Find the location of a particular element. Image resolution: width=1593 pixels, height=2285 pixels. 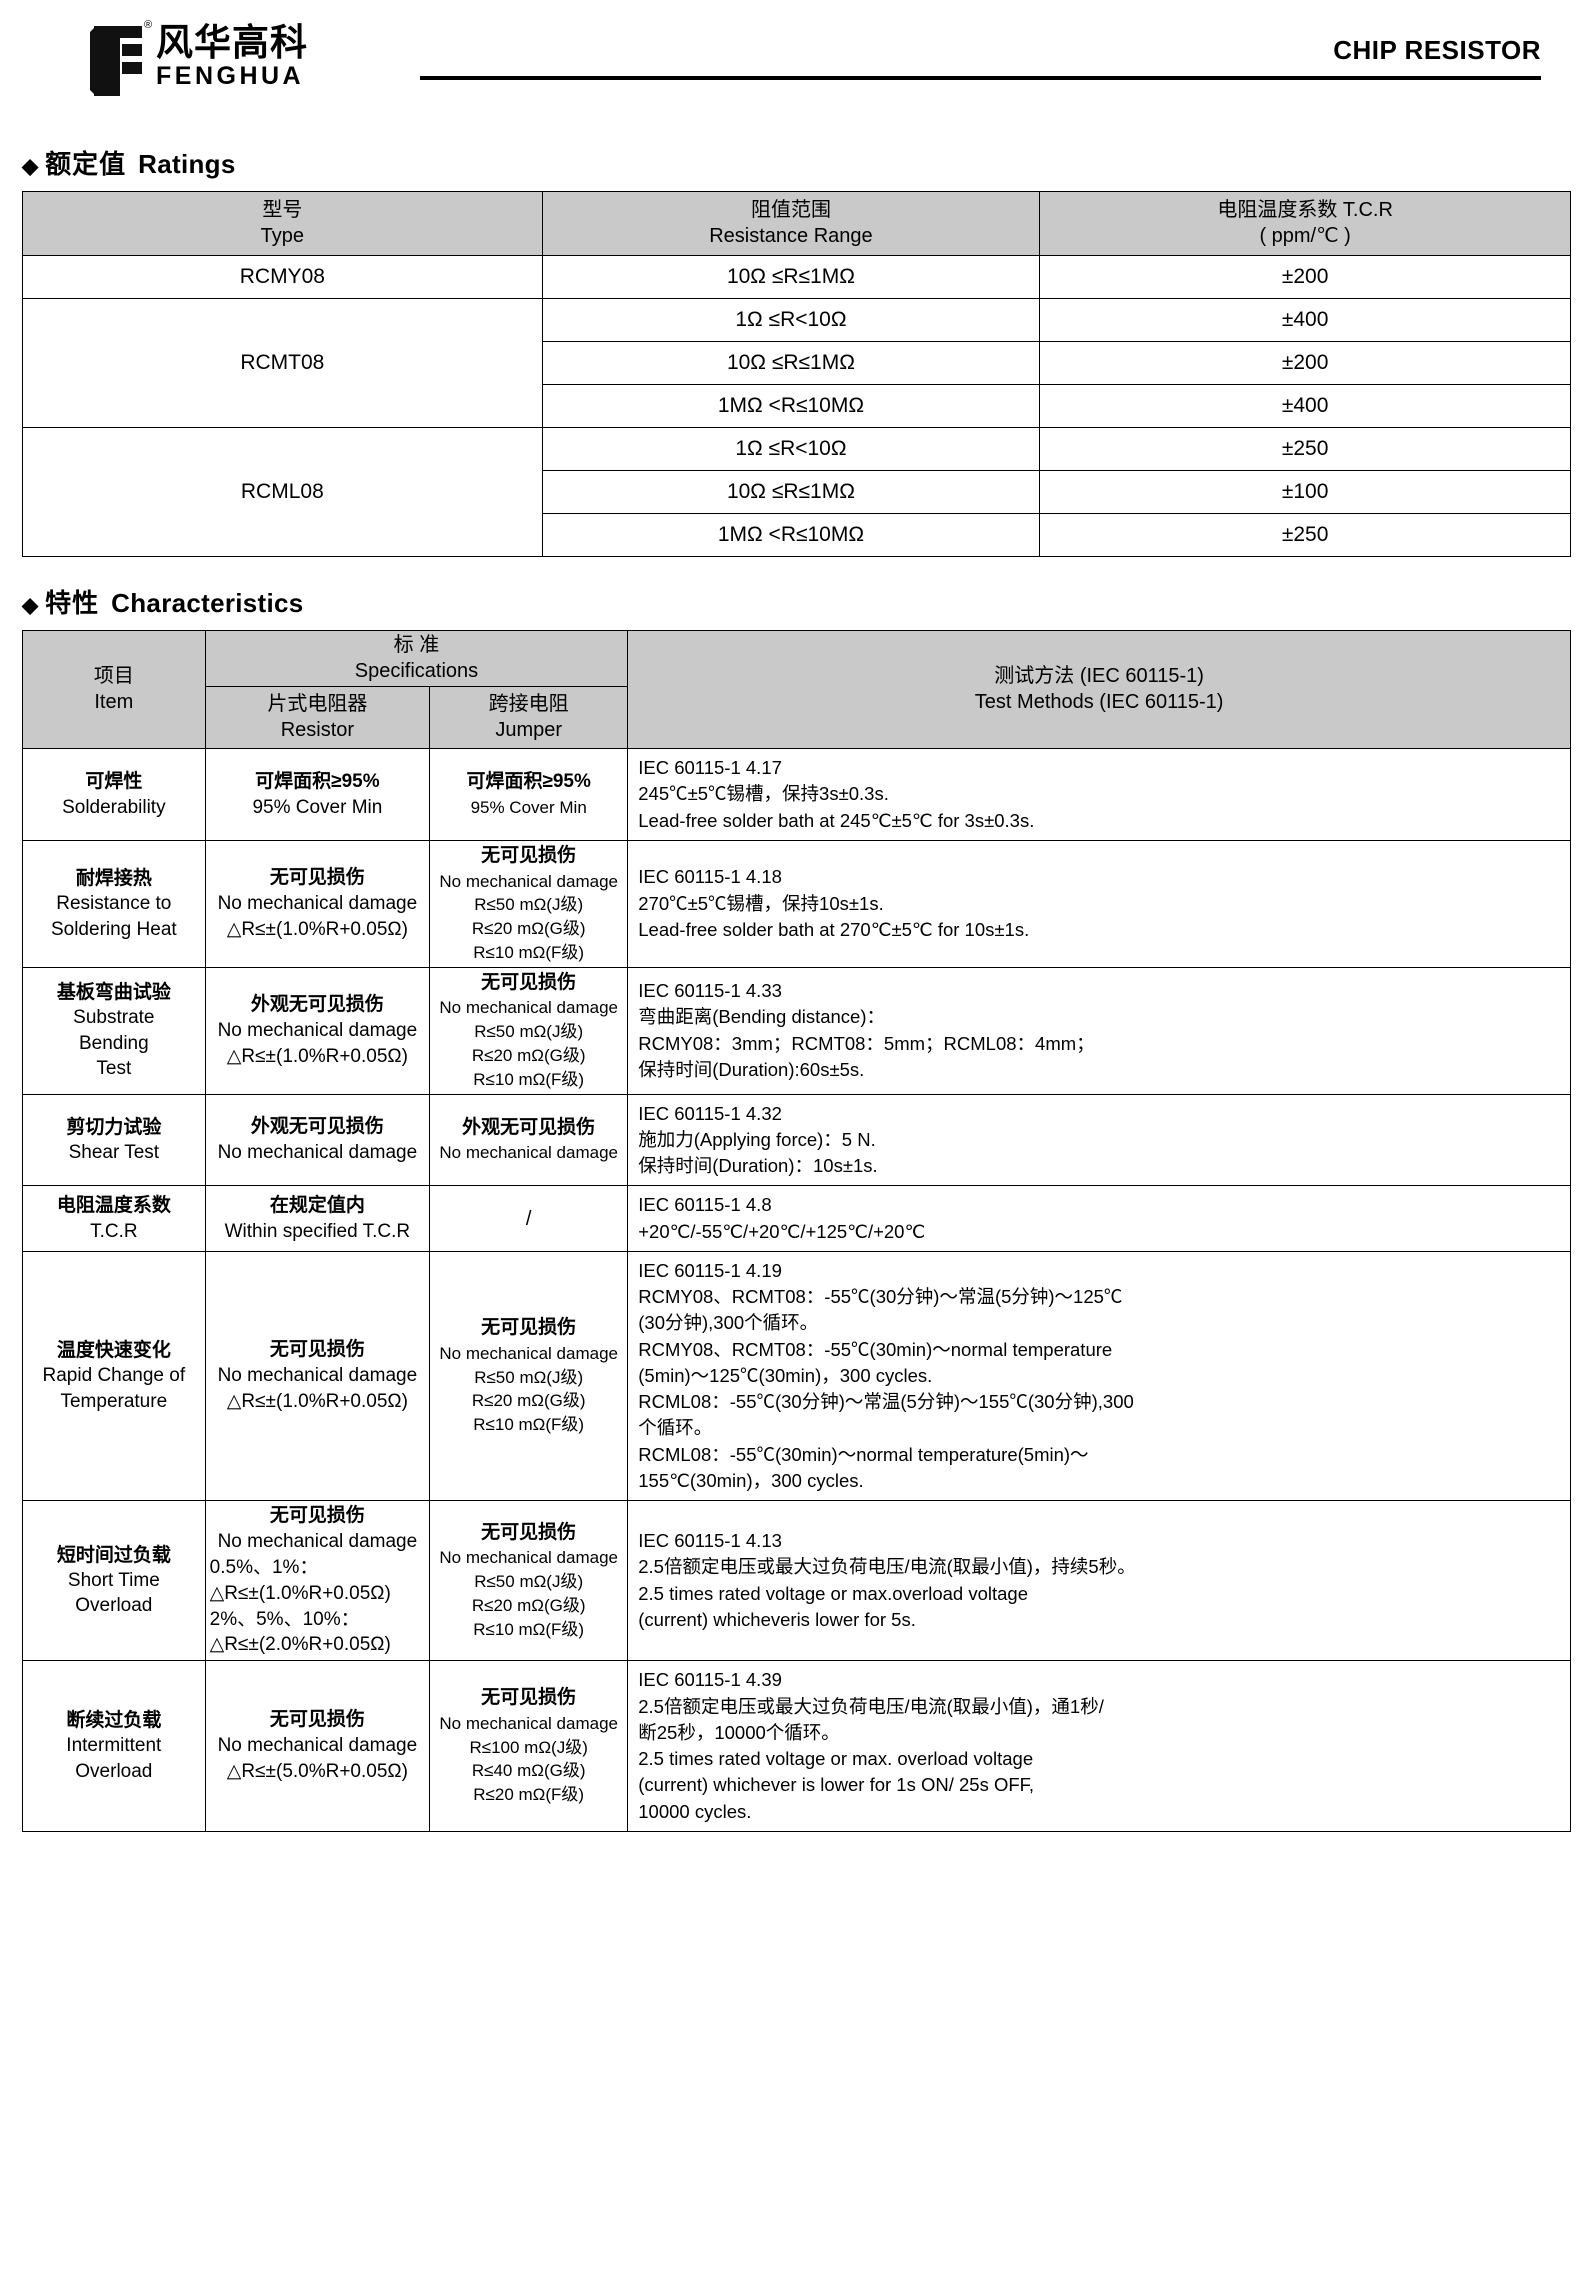

ratings-header-tcr: 电阻温度系数 T.C.R ( ppm/℃ ) is located at coordinates (1305, 223).